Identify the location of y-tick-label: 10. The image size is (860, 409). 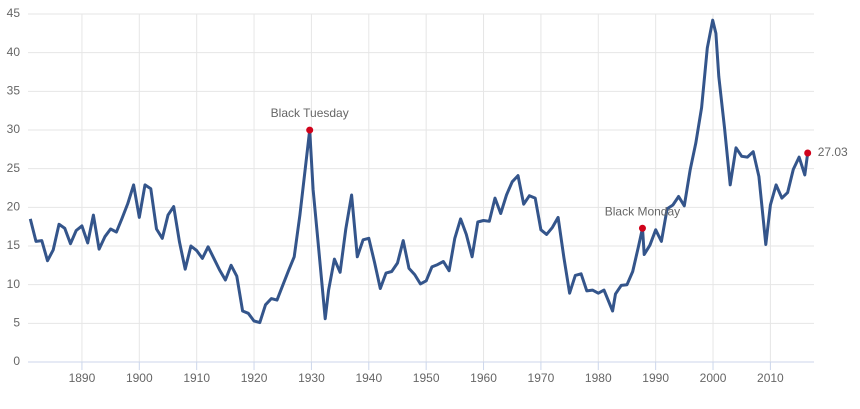
(14, 284).